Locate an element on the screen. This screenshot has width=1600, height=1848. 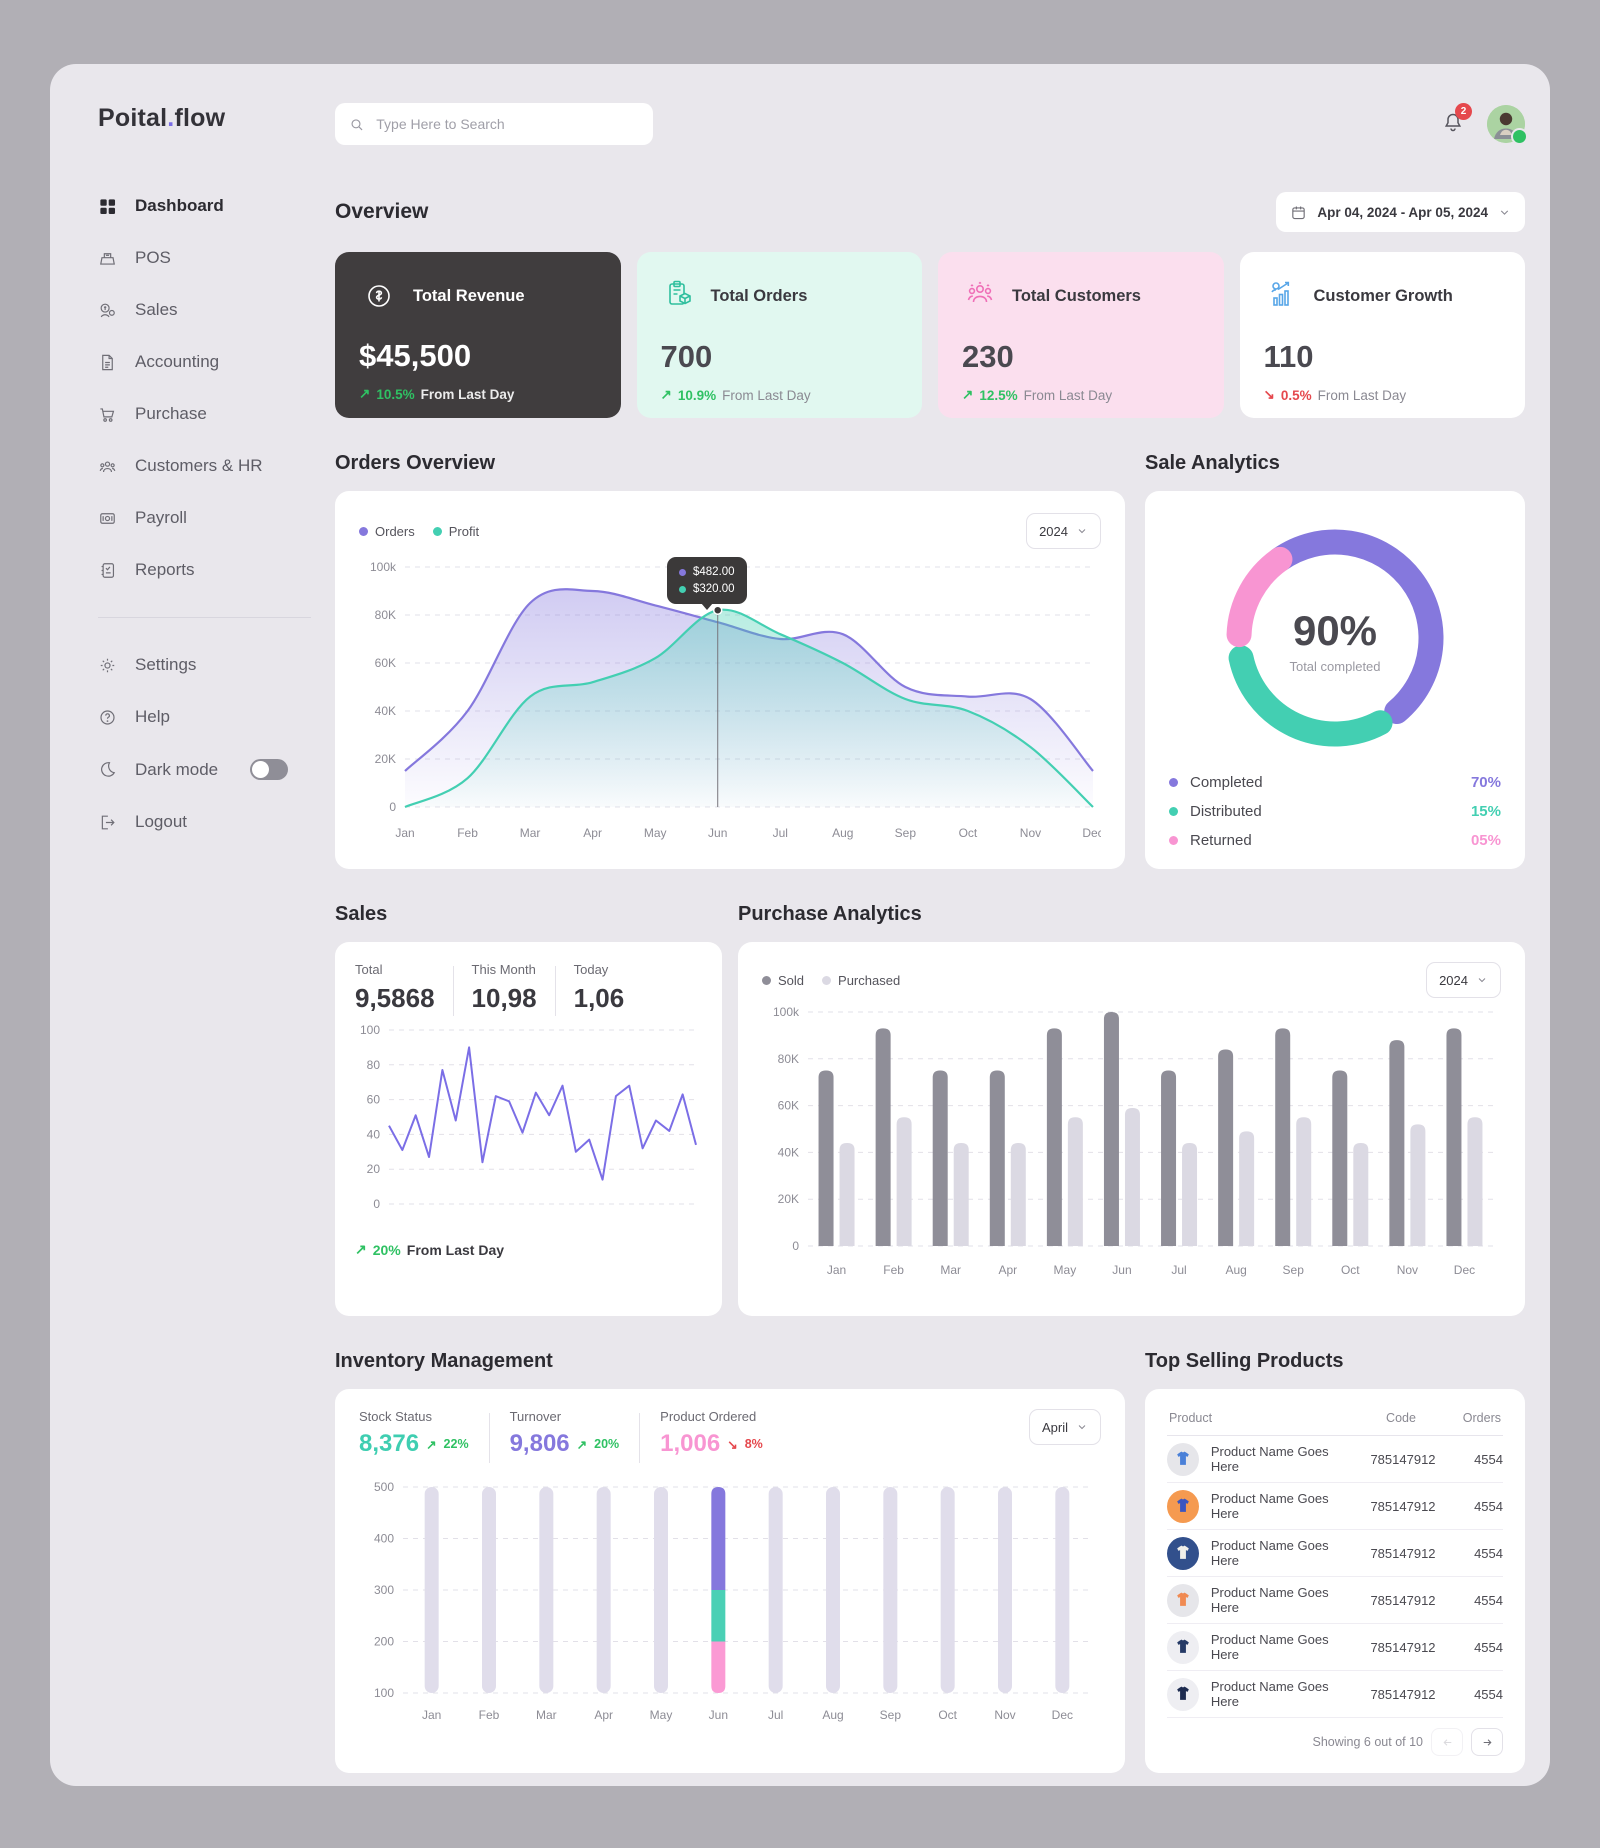
legend-value: 70% is located at coordinates (1485, 782).